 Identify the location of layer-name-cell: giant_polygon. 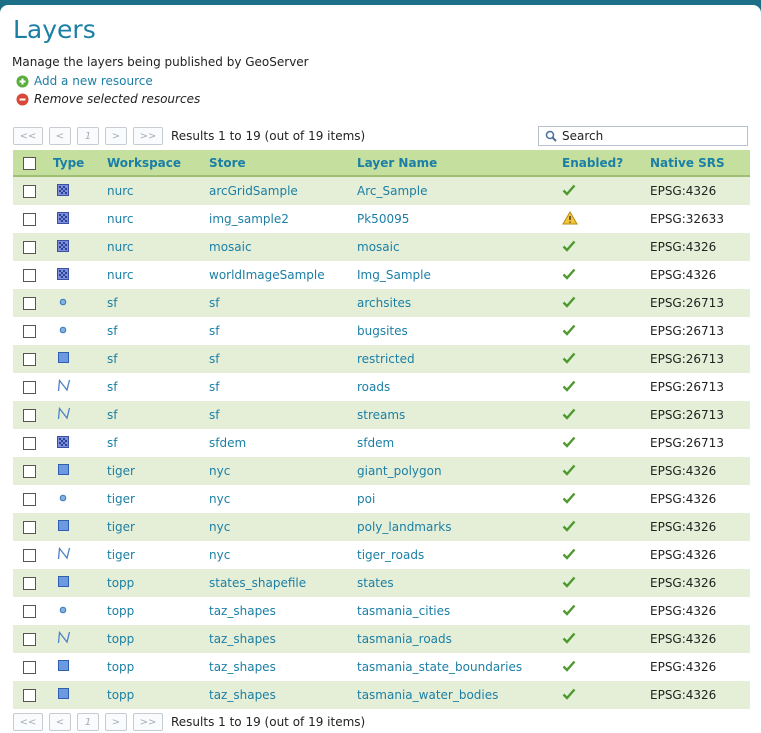
(455, 471).